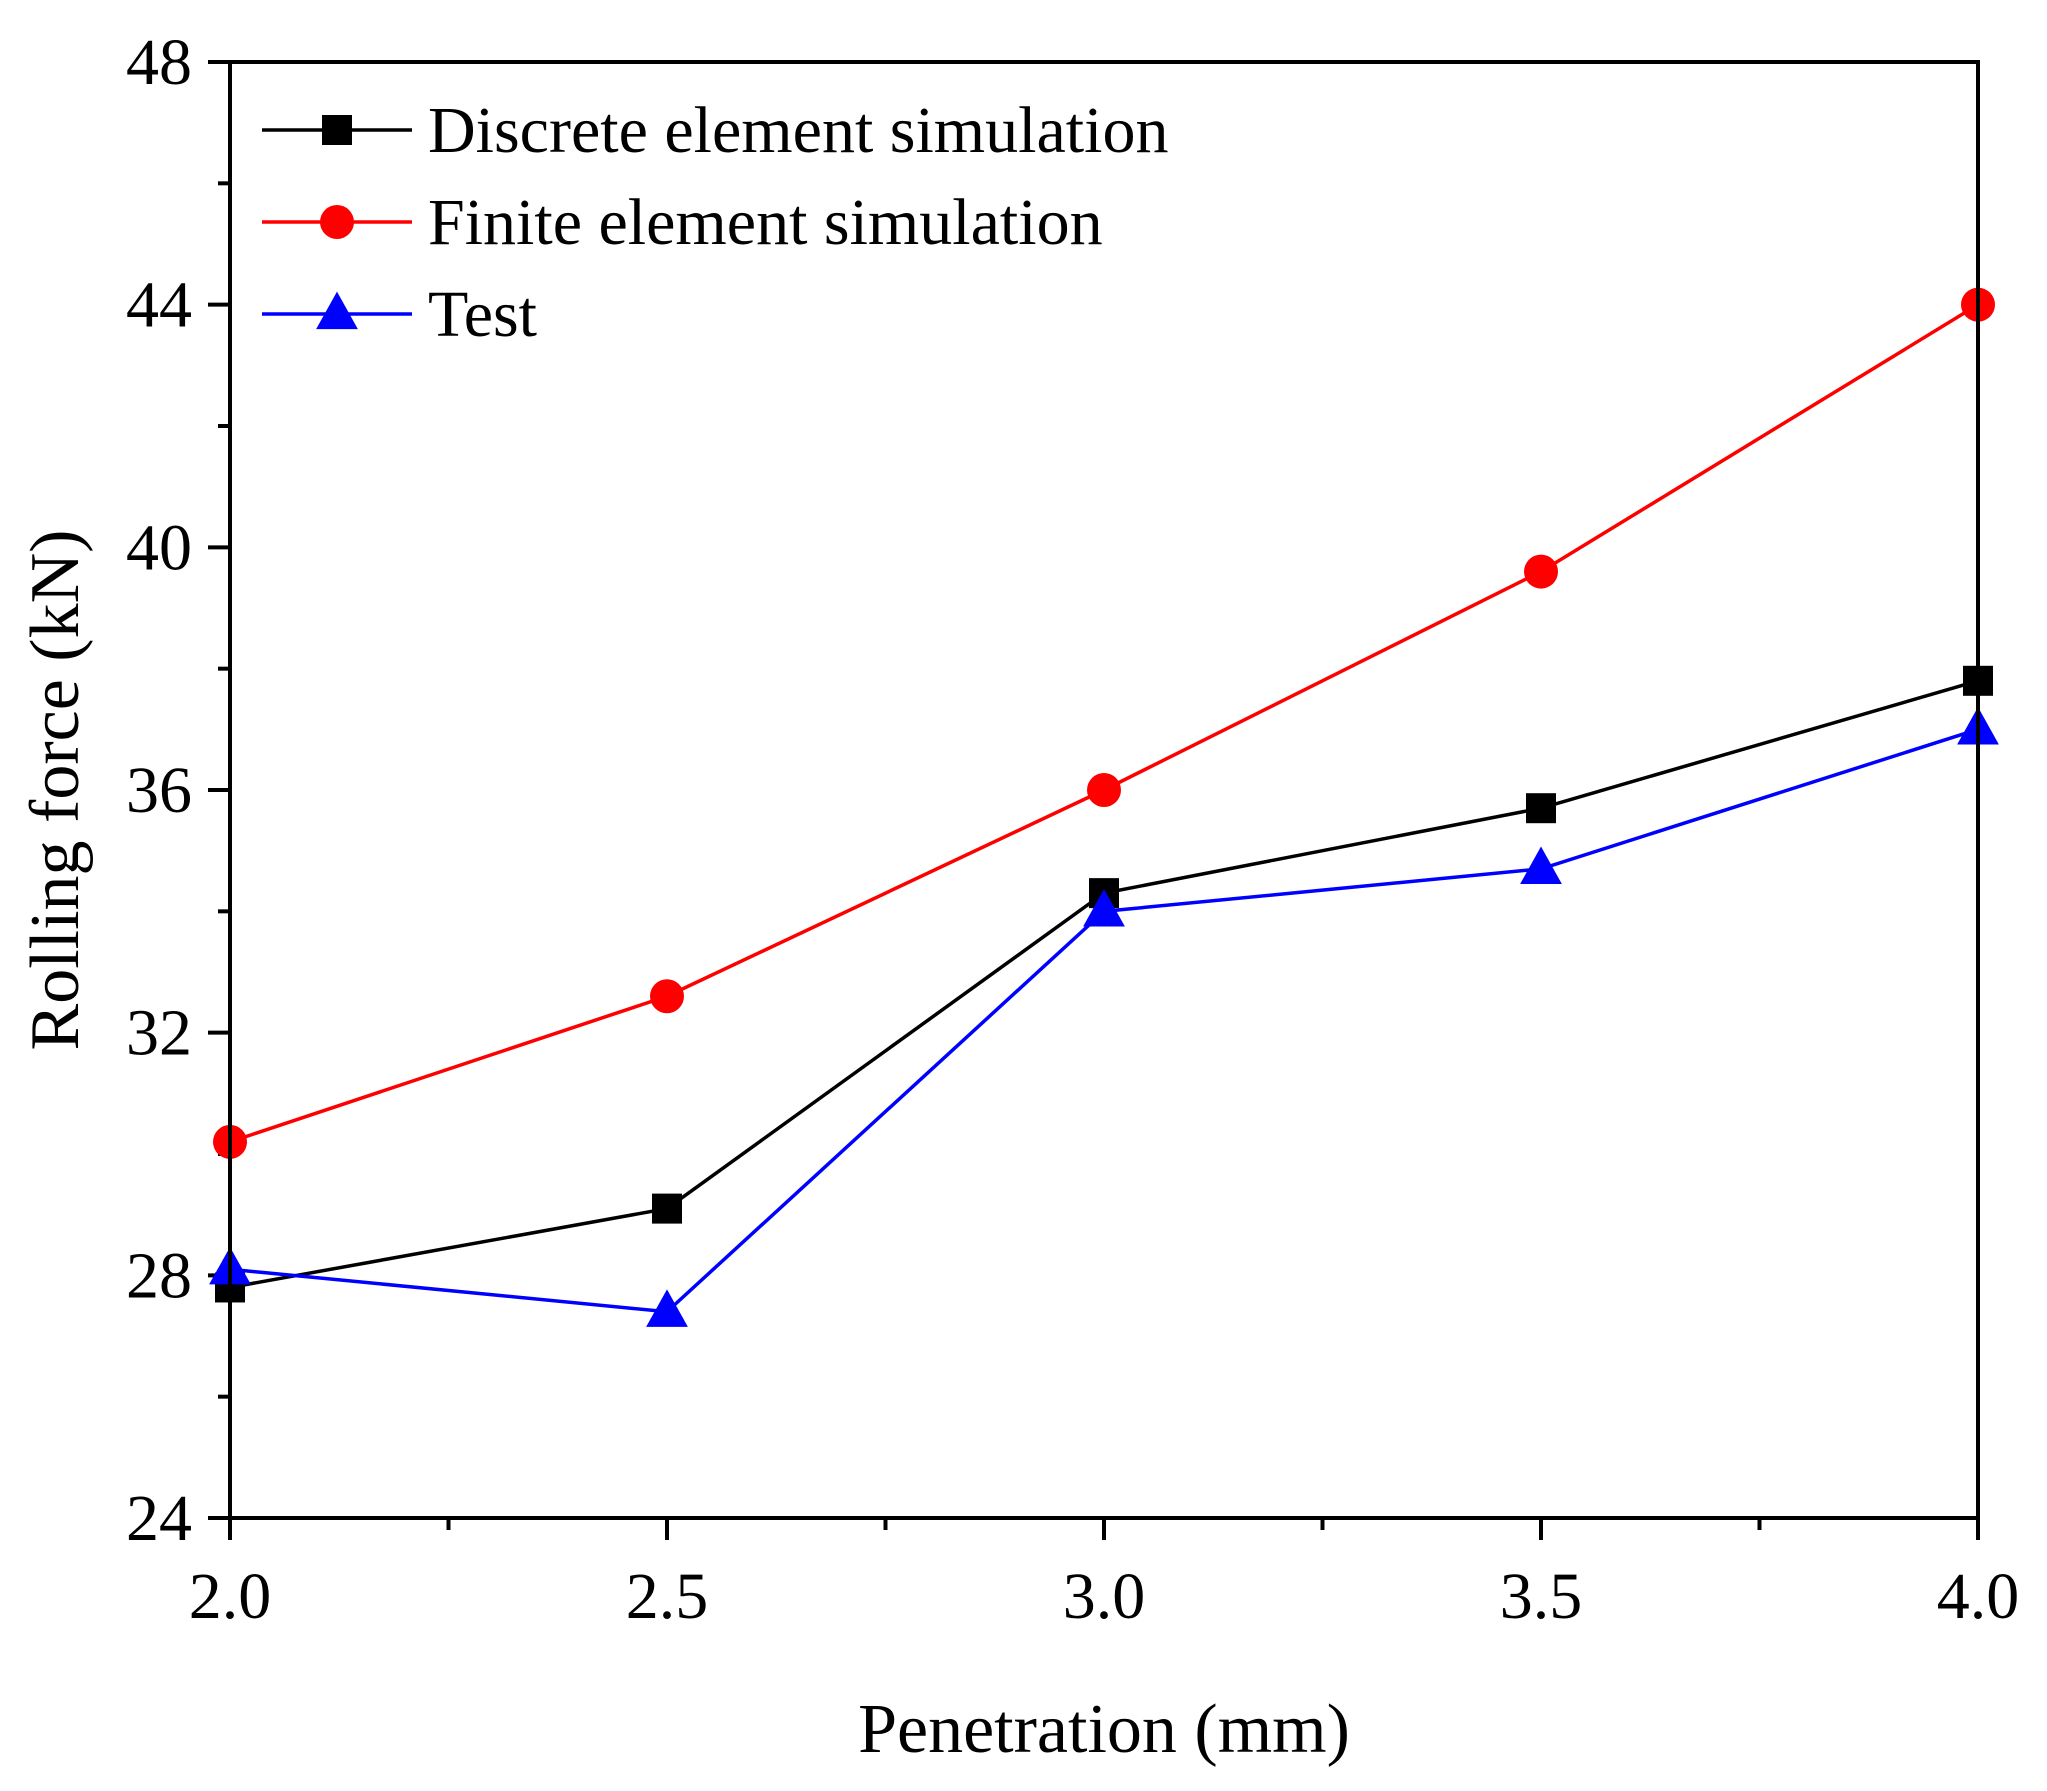  Describe the element at coordinates (1104, 1596) in the screenshot. I see `x-tick-label: 3.0` at that location.